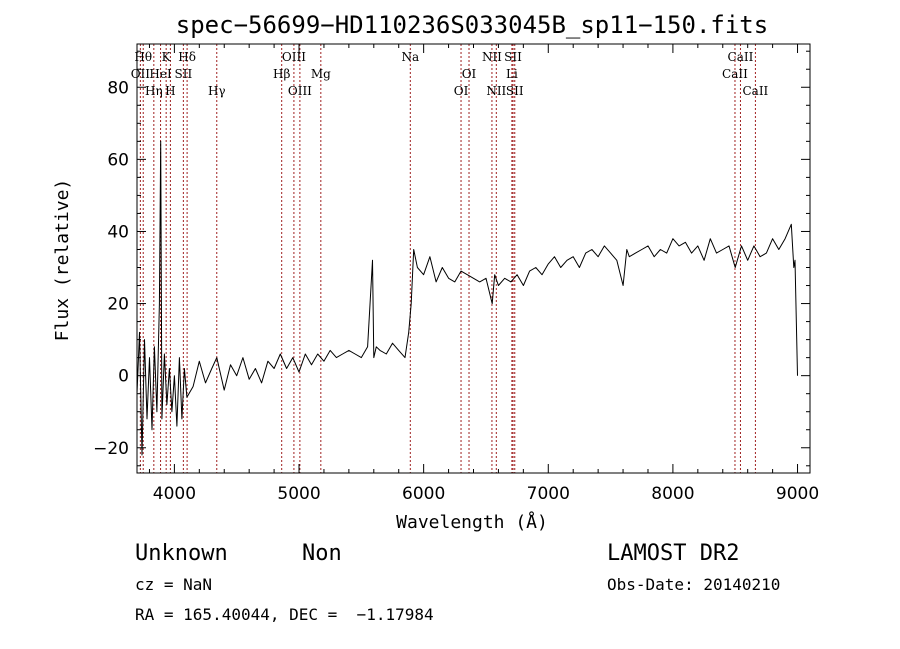 This screenshot has height=649, width=900. What do you see at coordinates (181, 553) in the screenshot?
I see `object-name: Unknown` at bounding box center [181, 553].